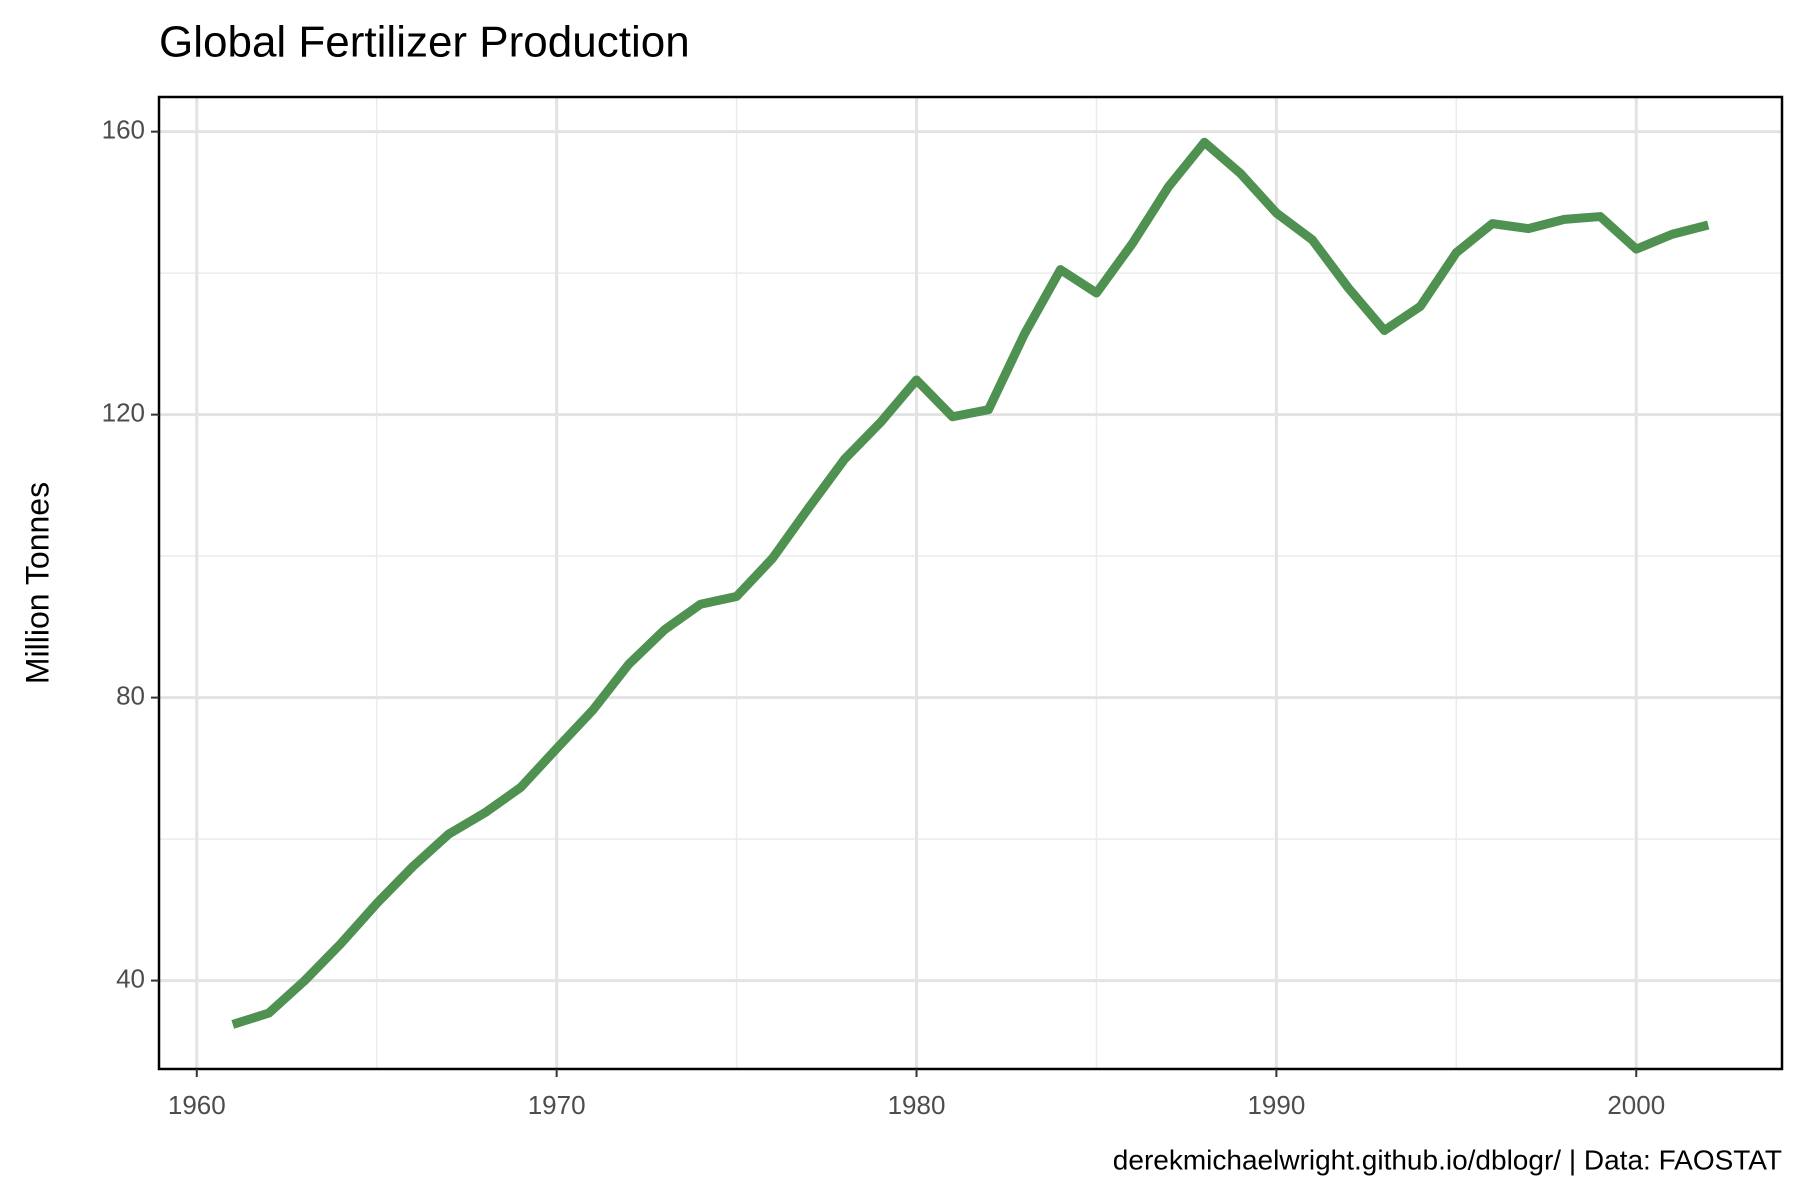 The width and height of the screenshot is (1800, 1200). Describe the element at coordinates (917, 1105) in the screenshot. I see `x-tick-label: 1980` at that location.